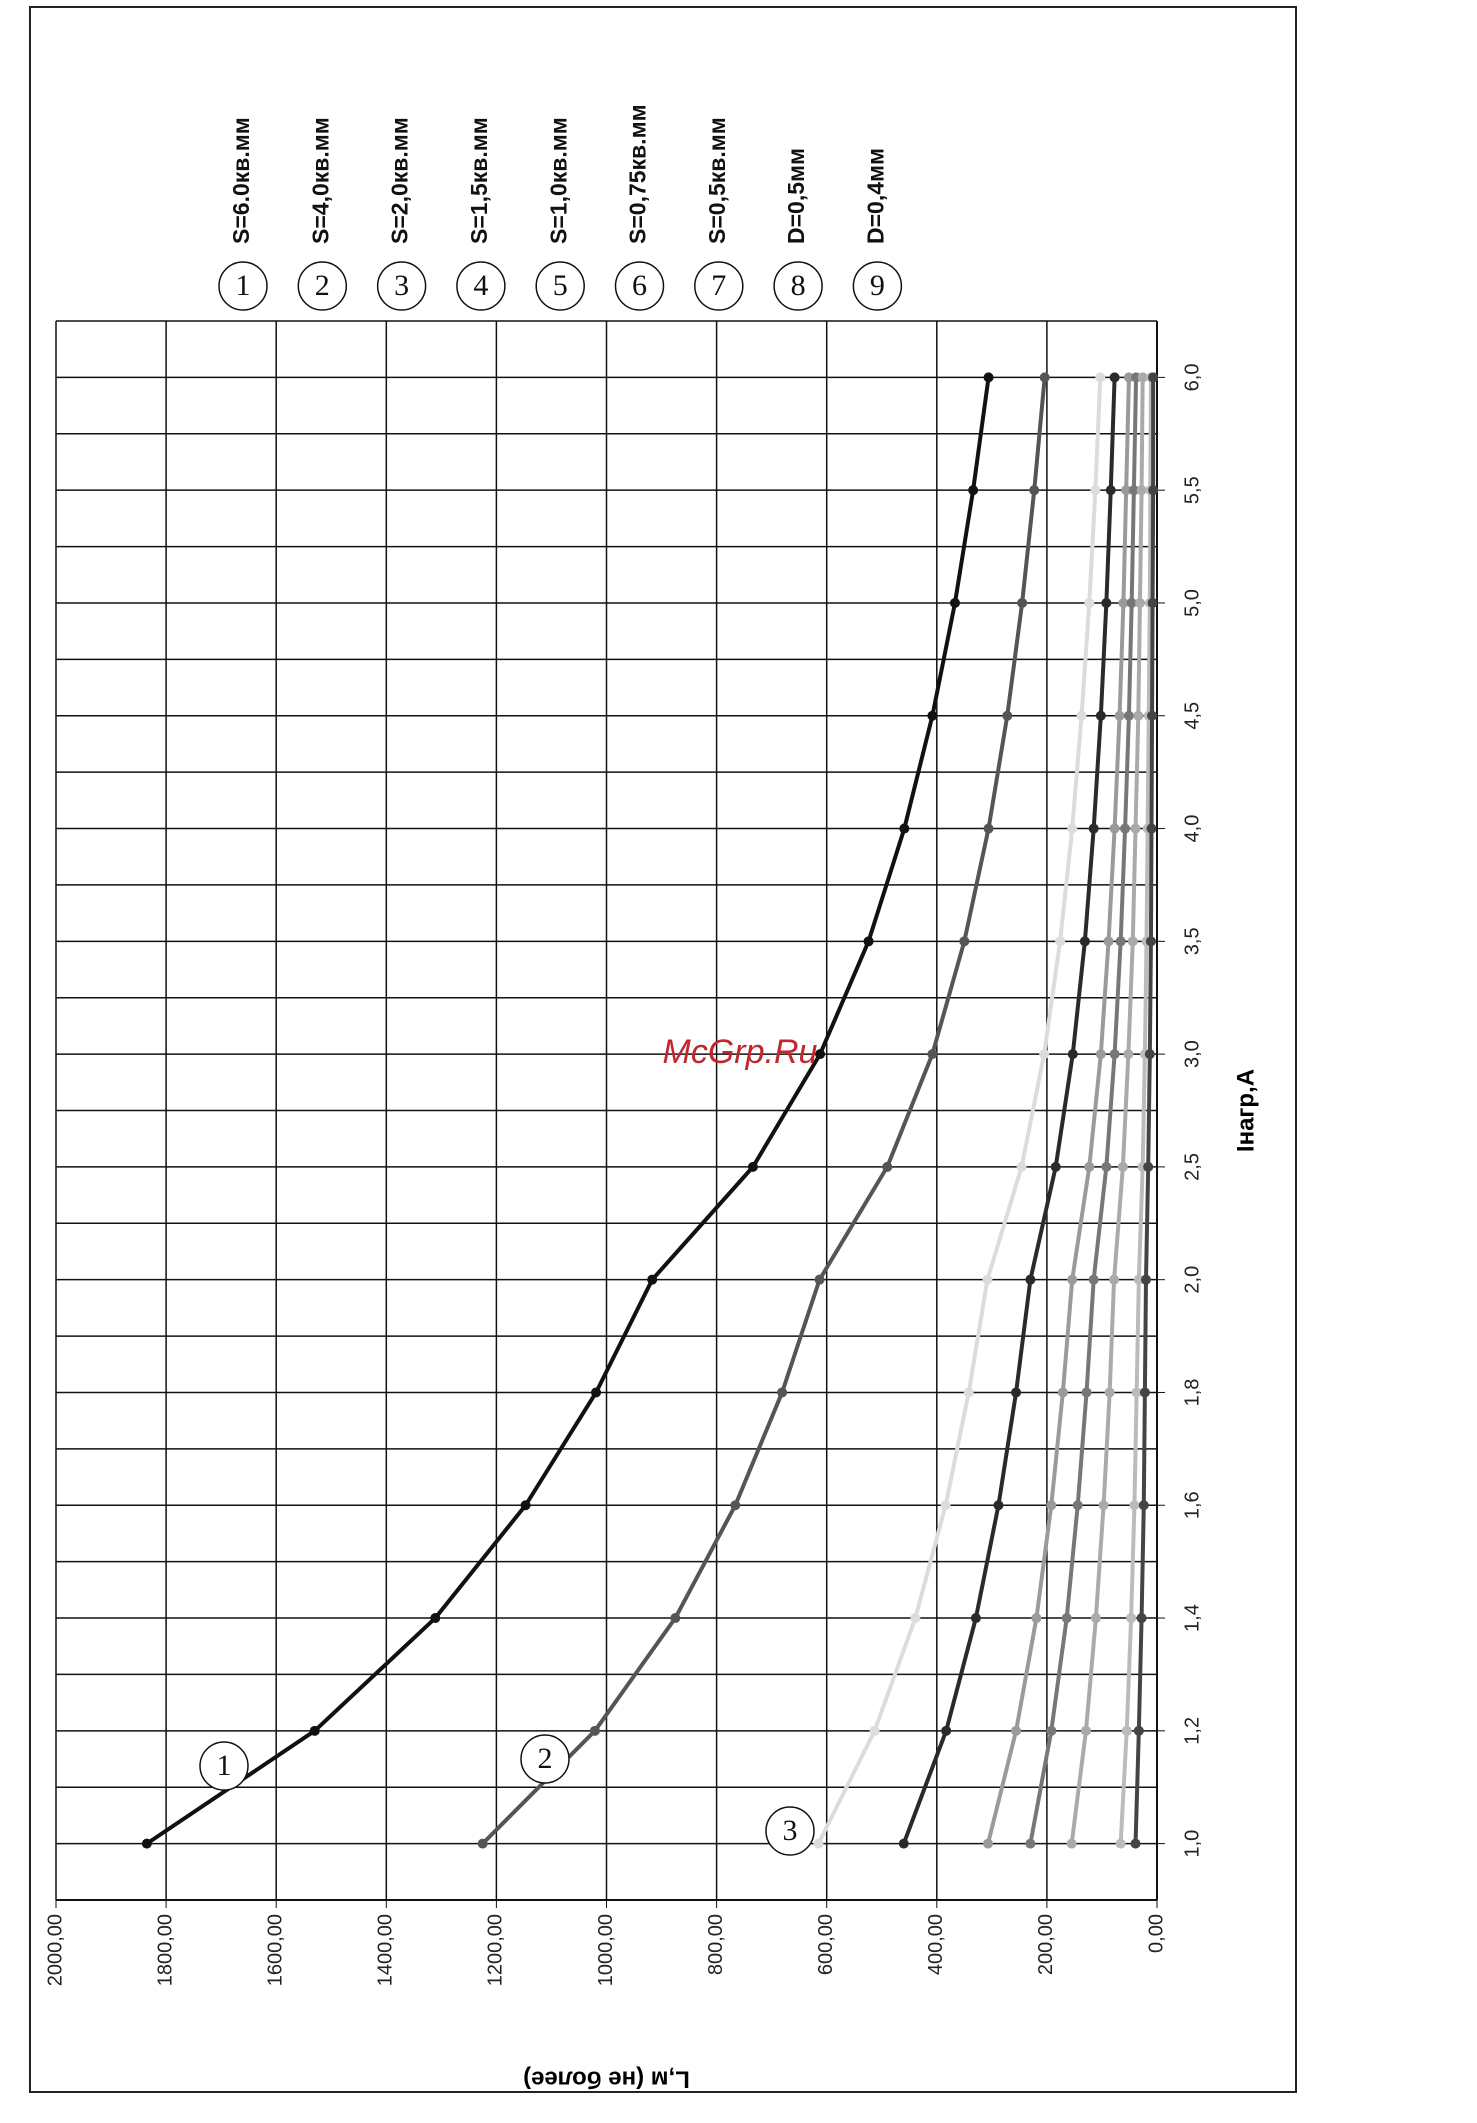  Describe the element at coordinates (826, 1944) in the screenshot. I see `y-tick-label: 600,00` at that location.